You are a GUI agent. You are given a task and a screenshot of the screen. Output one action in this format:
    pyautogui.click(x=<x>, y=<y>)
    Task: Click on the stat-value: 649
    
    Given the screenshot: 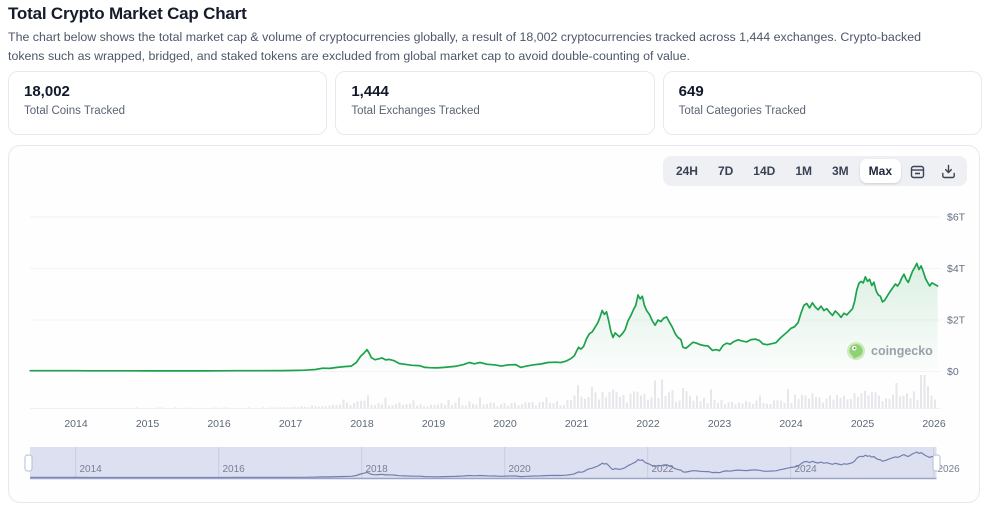 What is the action you would take?
    pyautogui.click(x=691, y=91)
    